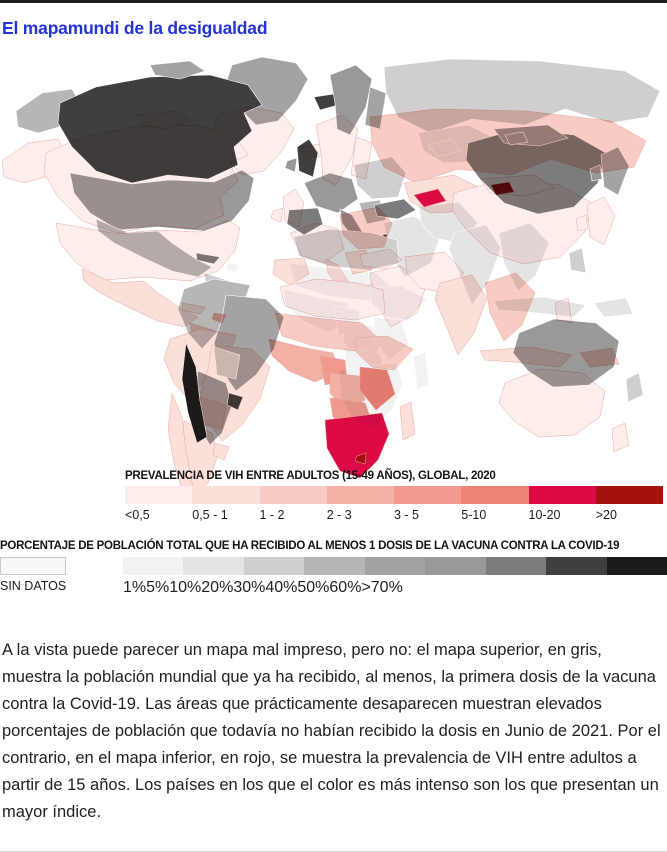 Image resolution: width=667 pixels, height=852 pixels. Describe the element at coordinates (332, 299) in the screenshot. I see `region-north-africa` at that location.